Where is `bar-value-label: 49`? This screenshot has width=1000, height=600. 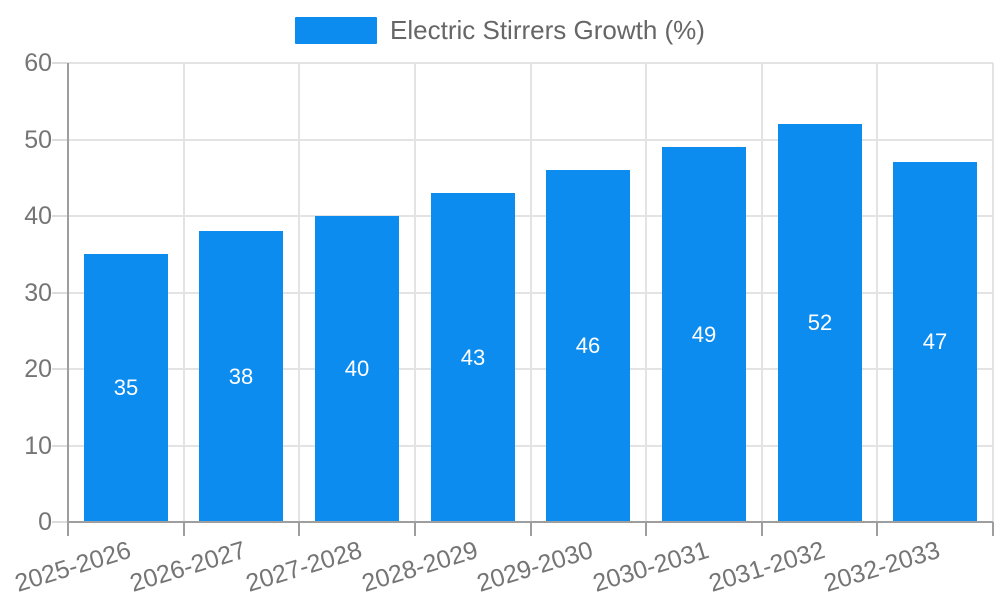 bar-value-label: 49 is located at coordinates (704, 334).